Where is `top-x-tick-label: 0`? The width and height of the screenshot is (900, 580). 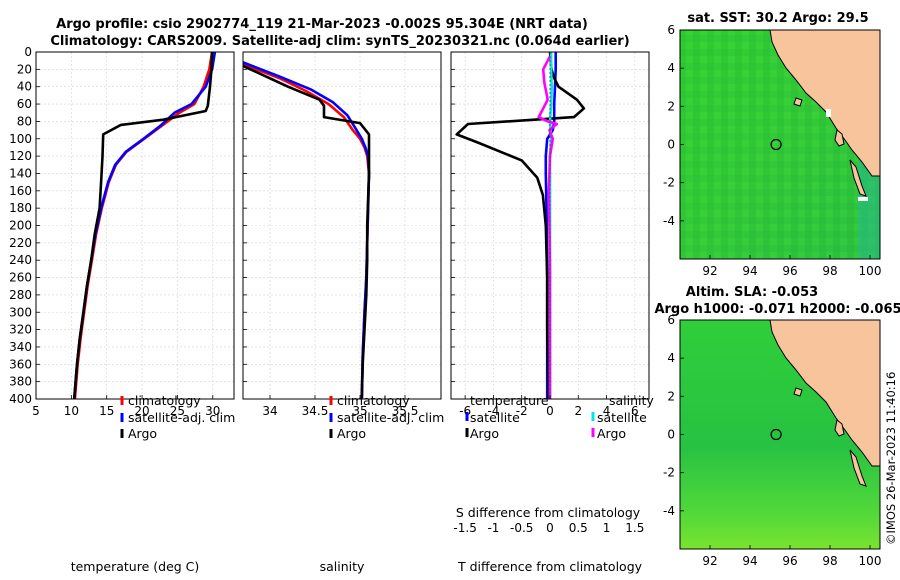 top-x-tick-label: 0 is located at coordinates (550, 528).